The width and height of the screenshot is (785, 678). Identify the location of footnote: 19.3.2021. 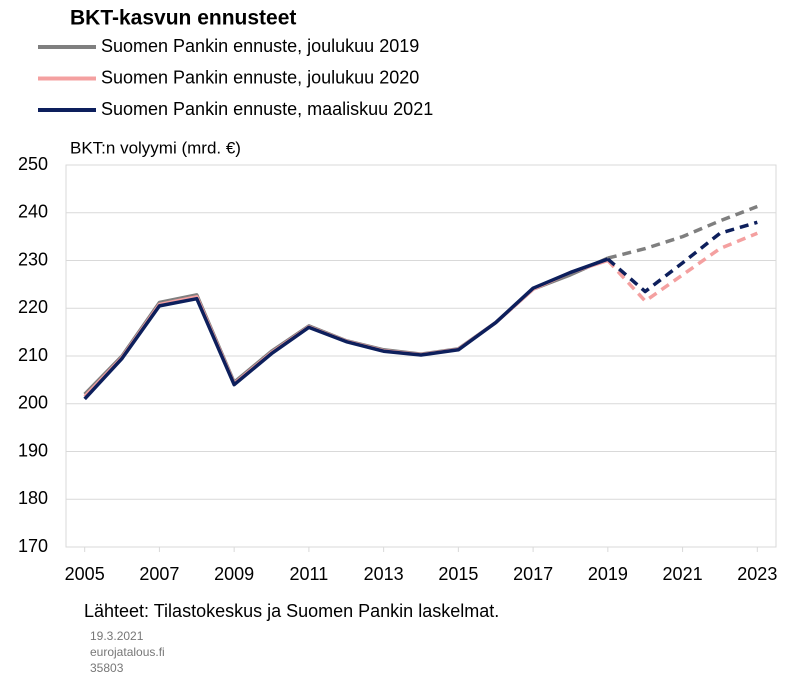
(117, 636).